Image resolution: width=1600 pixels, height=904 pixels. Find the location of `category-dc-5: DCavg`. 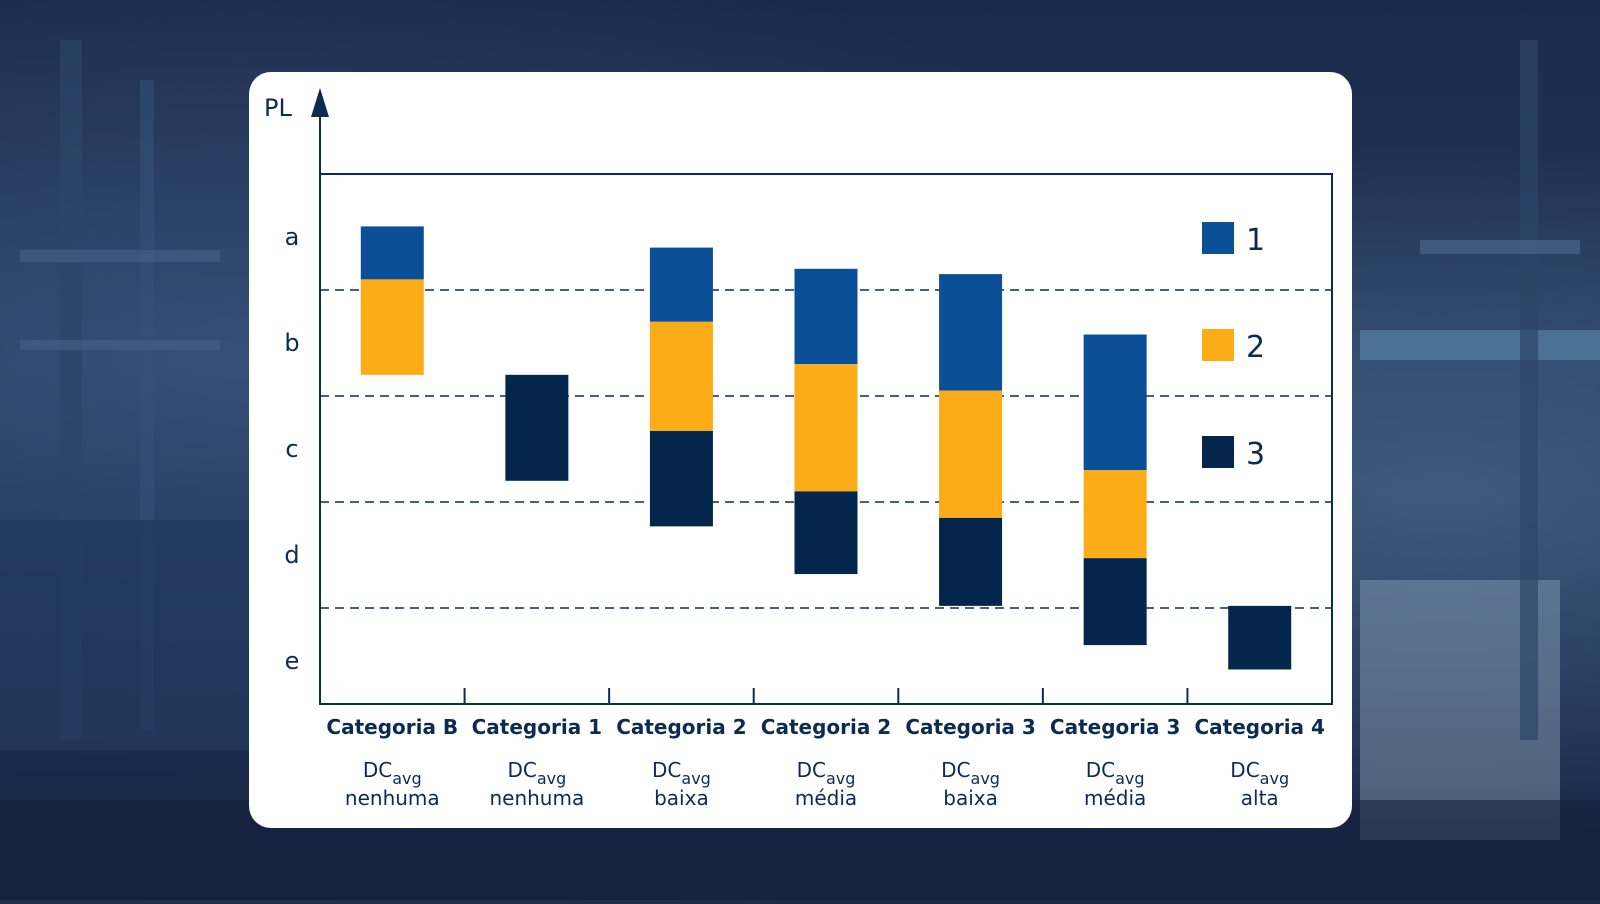

category-dc-5: DCavg is located at coordinates (970, 773).